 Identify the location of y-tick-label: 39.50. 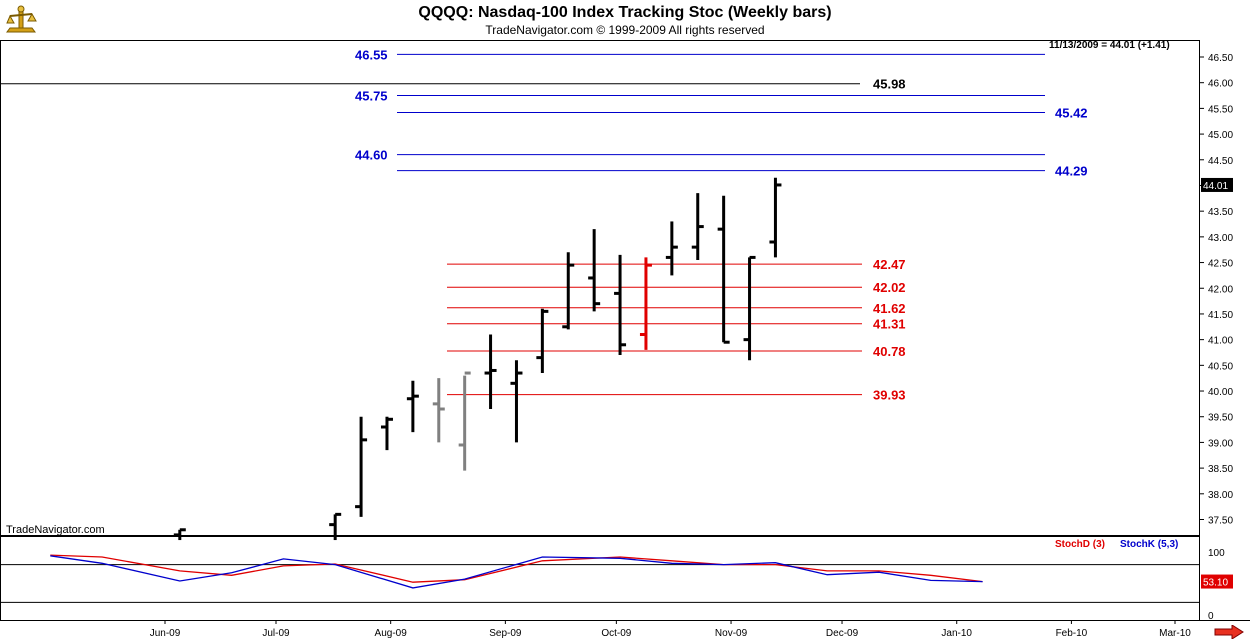
(1220, 418).